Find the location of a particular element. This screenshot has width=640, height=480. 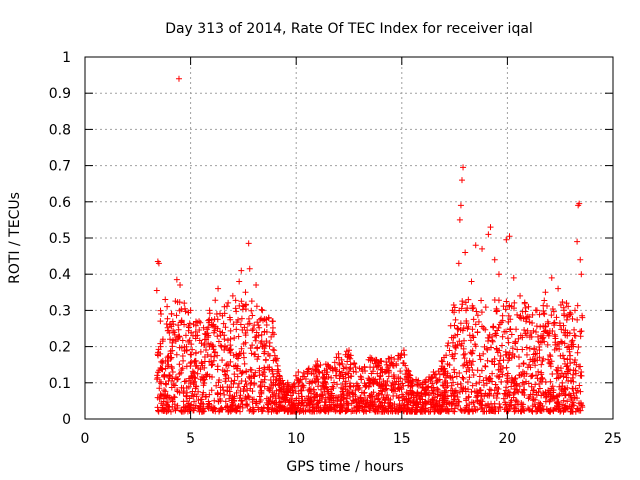

y-tick-label: 1 is located at coordinates (66, 58).